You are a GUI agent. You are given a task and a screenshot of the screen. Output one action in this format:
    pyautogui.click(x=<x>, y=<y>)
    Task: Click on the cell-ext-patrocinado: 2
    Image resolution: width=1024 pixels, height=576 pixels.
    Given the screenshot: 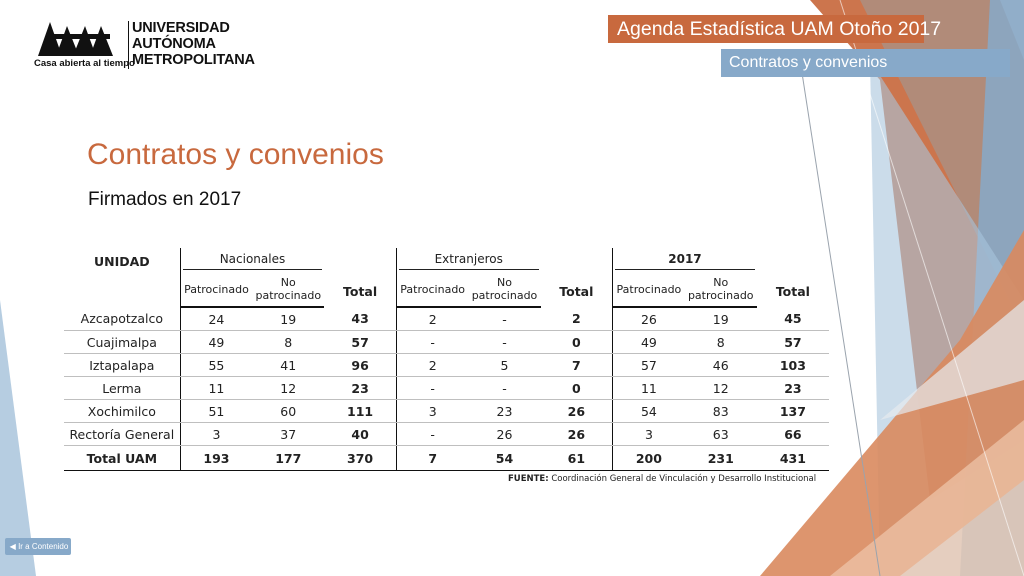 What is the action you would take?
    pyautogui.click(x=432, y=319)
    